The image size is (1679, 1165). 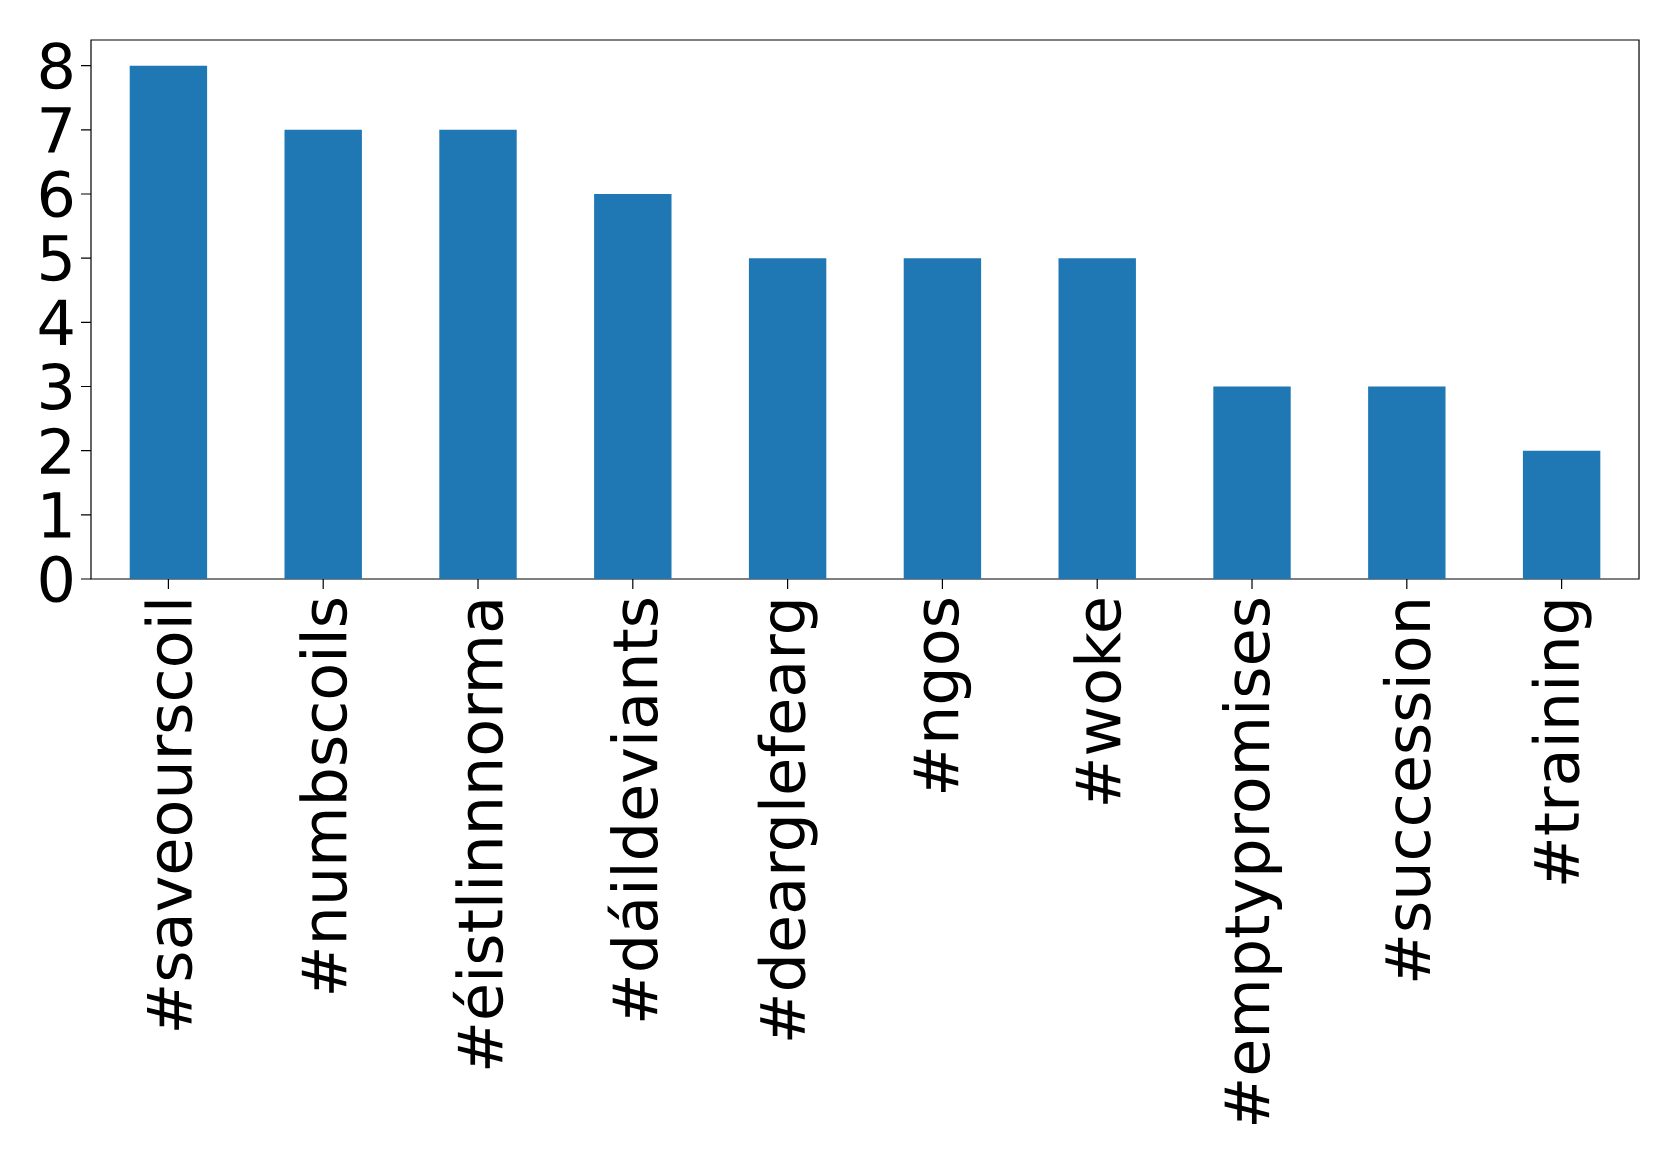 I want to click on x-tick-label: #woke, so click(x=1097, y=701).